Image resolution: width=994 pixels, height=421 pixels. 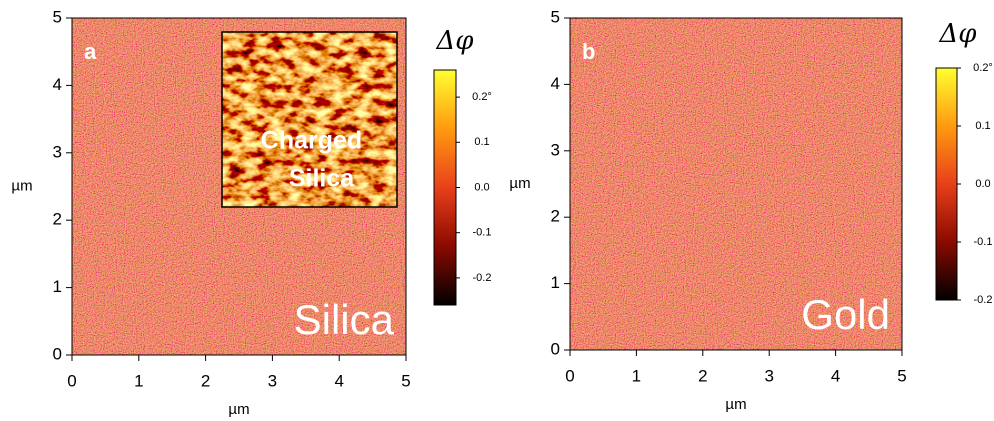 I want to click on panel-label: b, so click(x=588, y=51).